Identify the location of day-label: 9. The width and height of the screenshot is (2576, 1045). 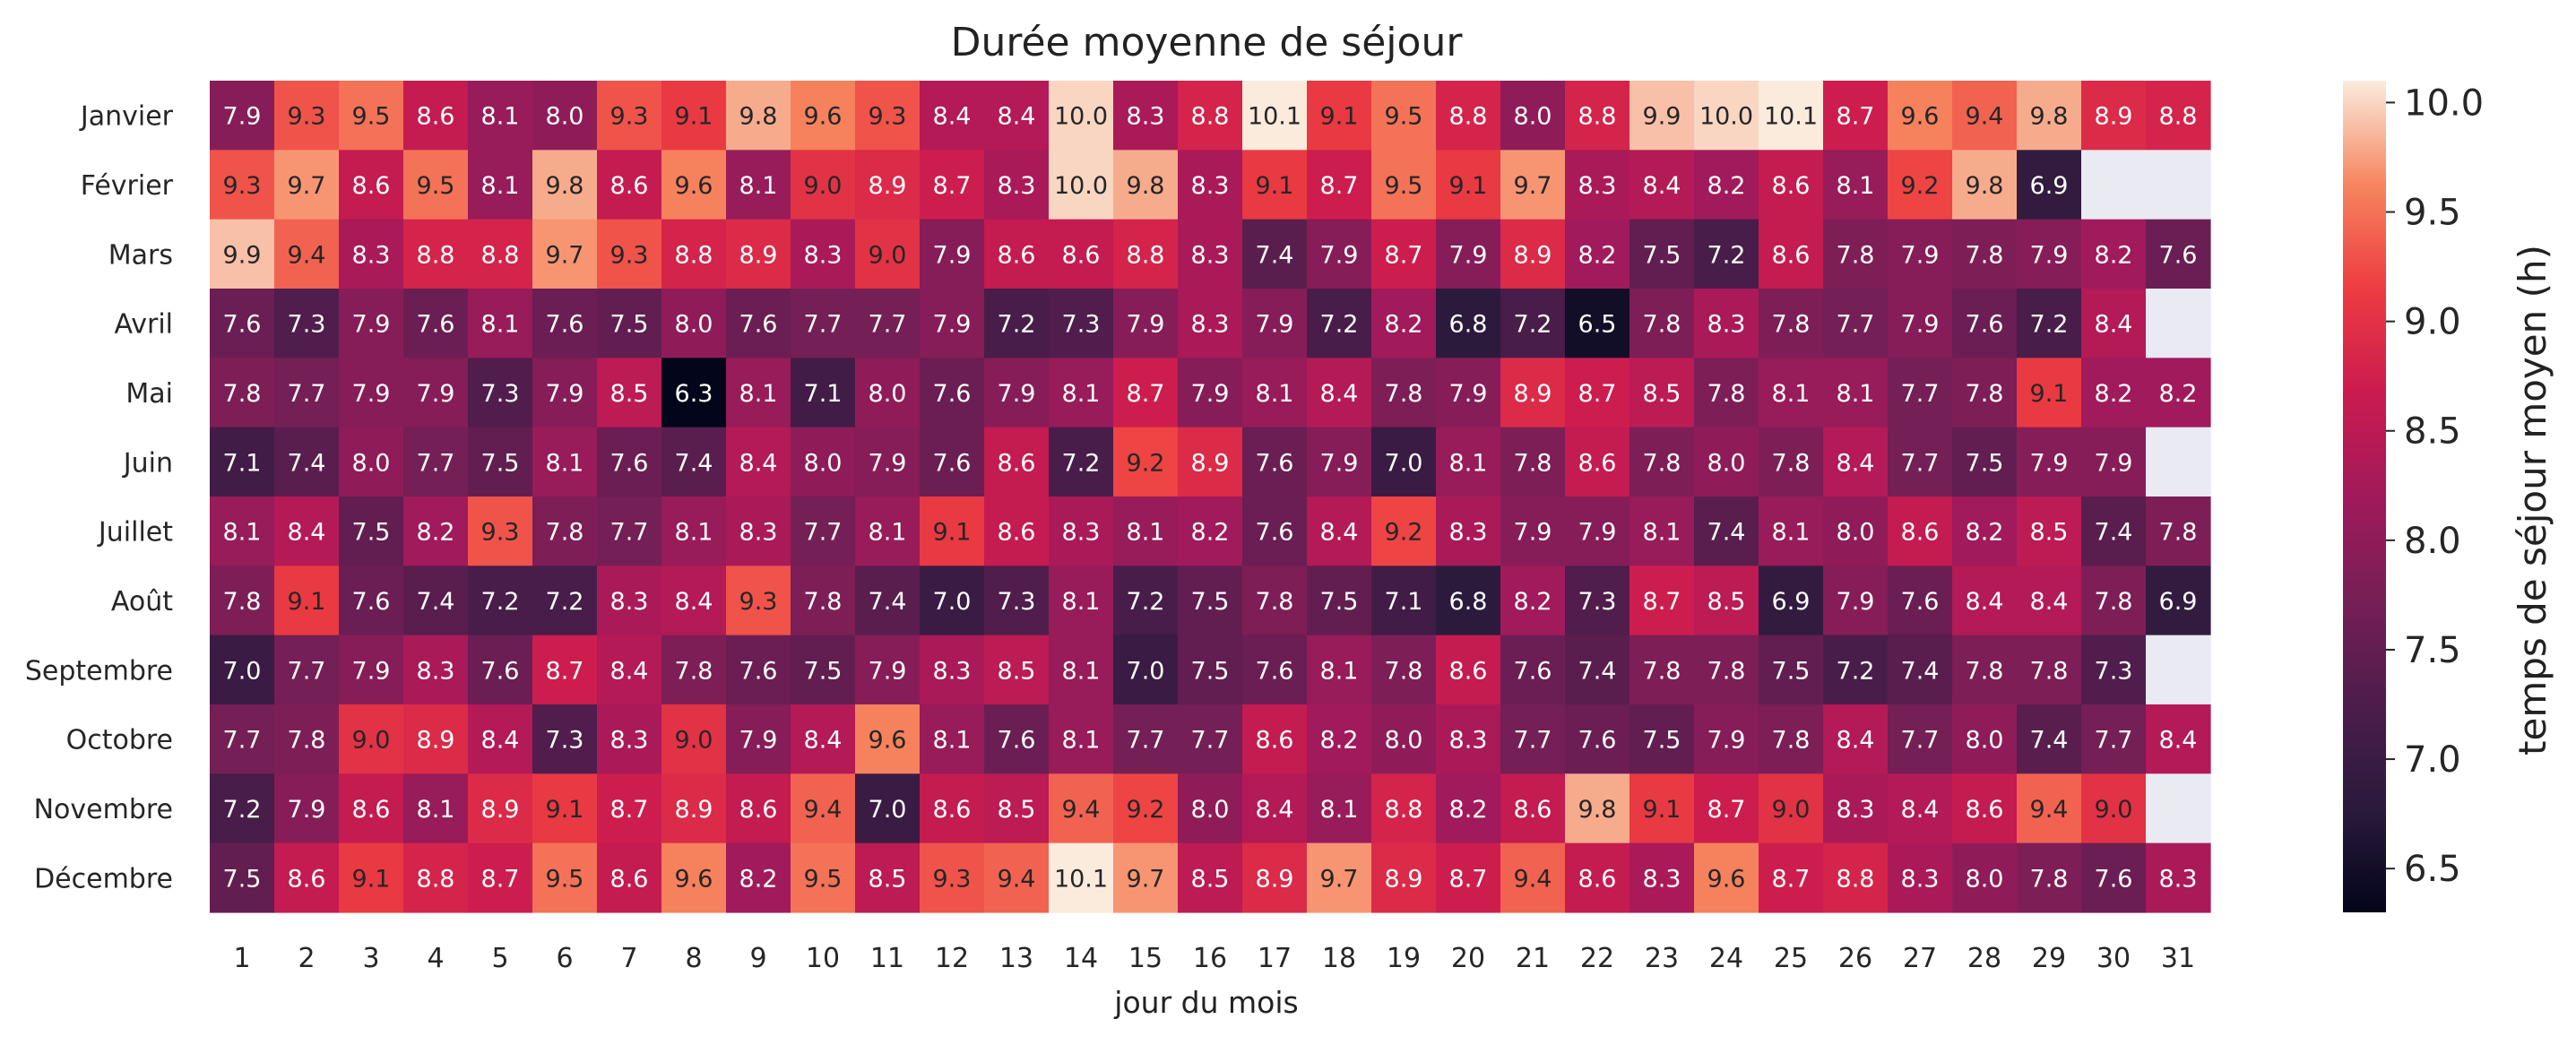
(757, 958).